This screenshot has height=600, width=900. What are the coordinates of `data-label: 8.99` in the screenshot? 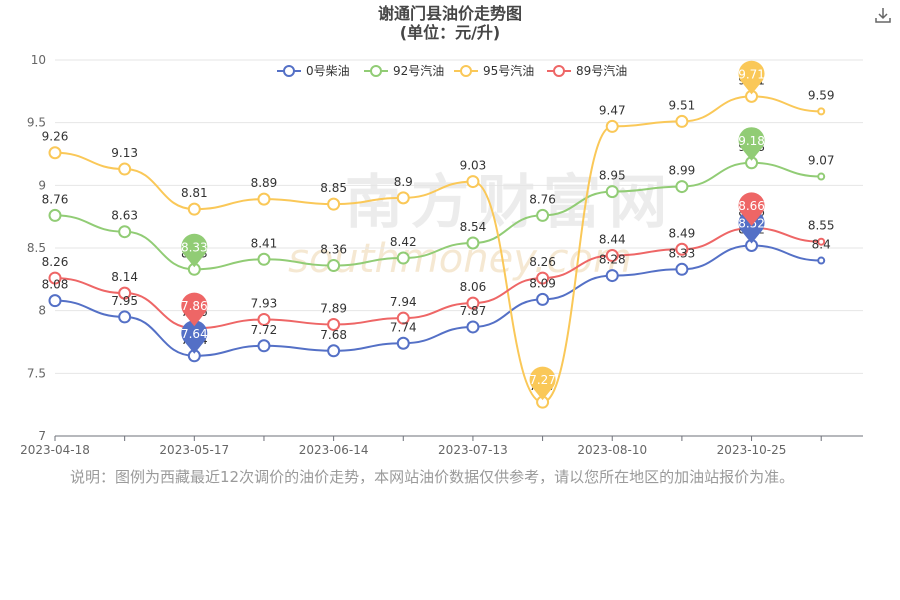 It's located at (682, 171).